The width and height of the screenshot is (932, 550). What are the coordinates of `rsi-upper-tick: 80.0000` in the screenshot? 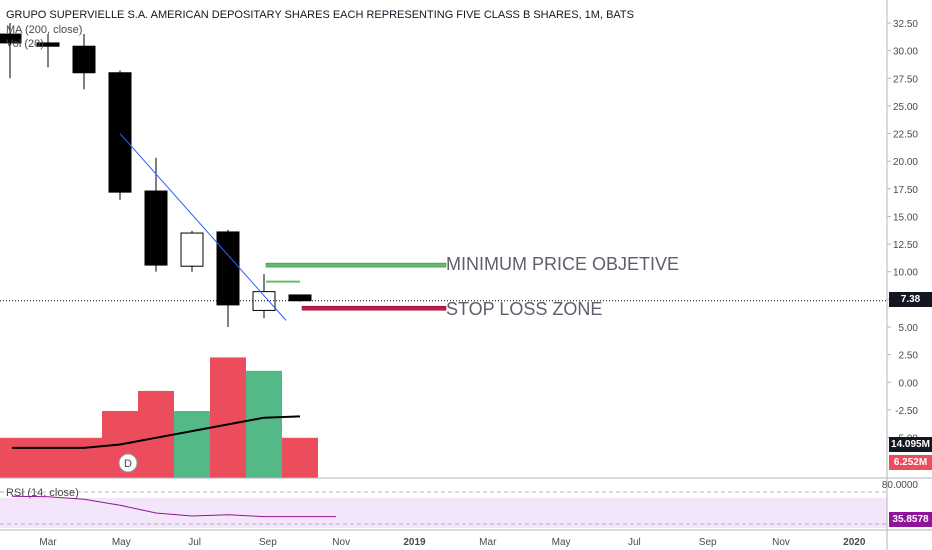 It's located at (900, 485).